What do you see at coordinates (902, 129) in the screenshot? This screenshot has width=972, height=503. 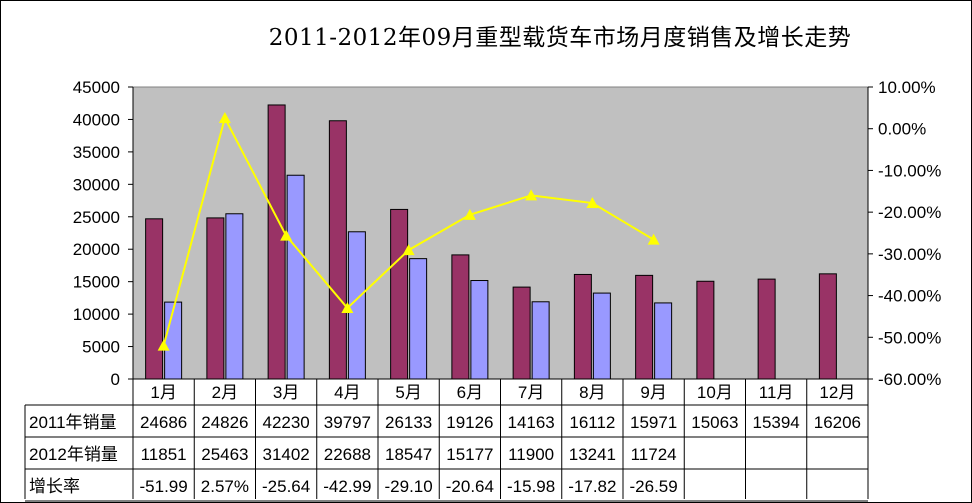 I see `right-axis-tick-label: 0.00%` at bounding box center [902, 129].